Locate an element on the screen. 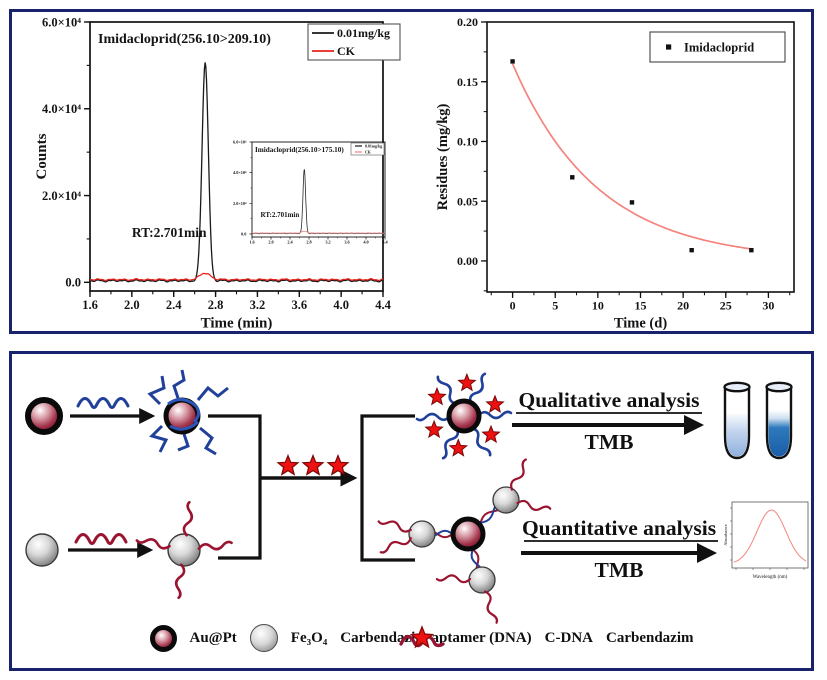  quantitative-tmb-label: TMB is located at coordinates (619, 570).